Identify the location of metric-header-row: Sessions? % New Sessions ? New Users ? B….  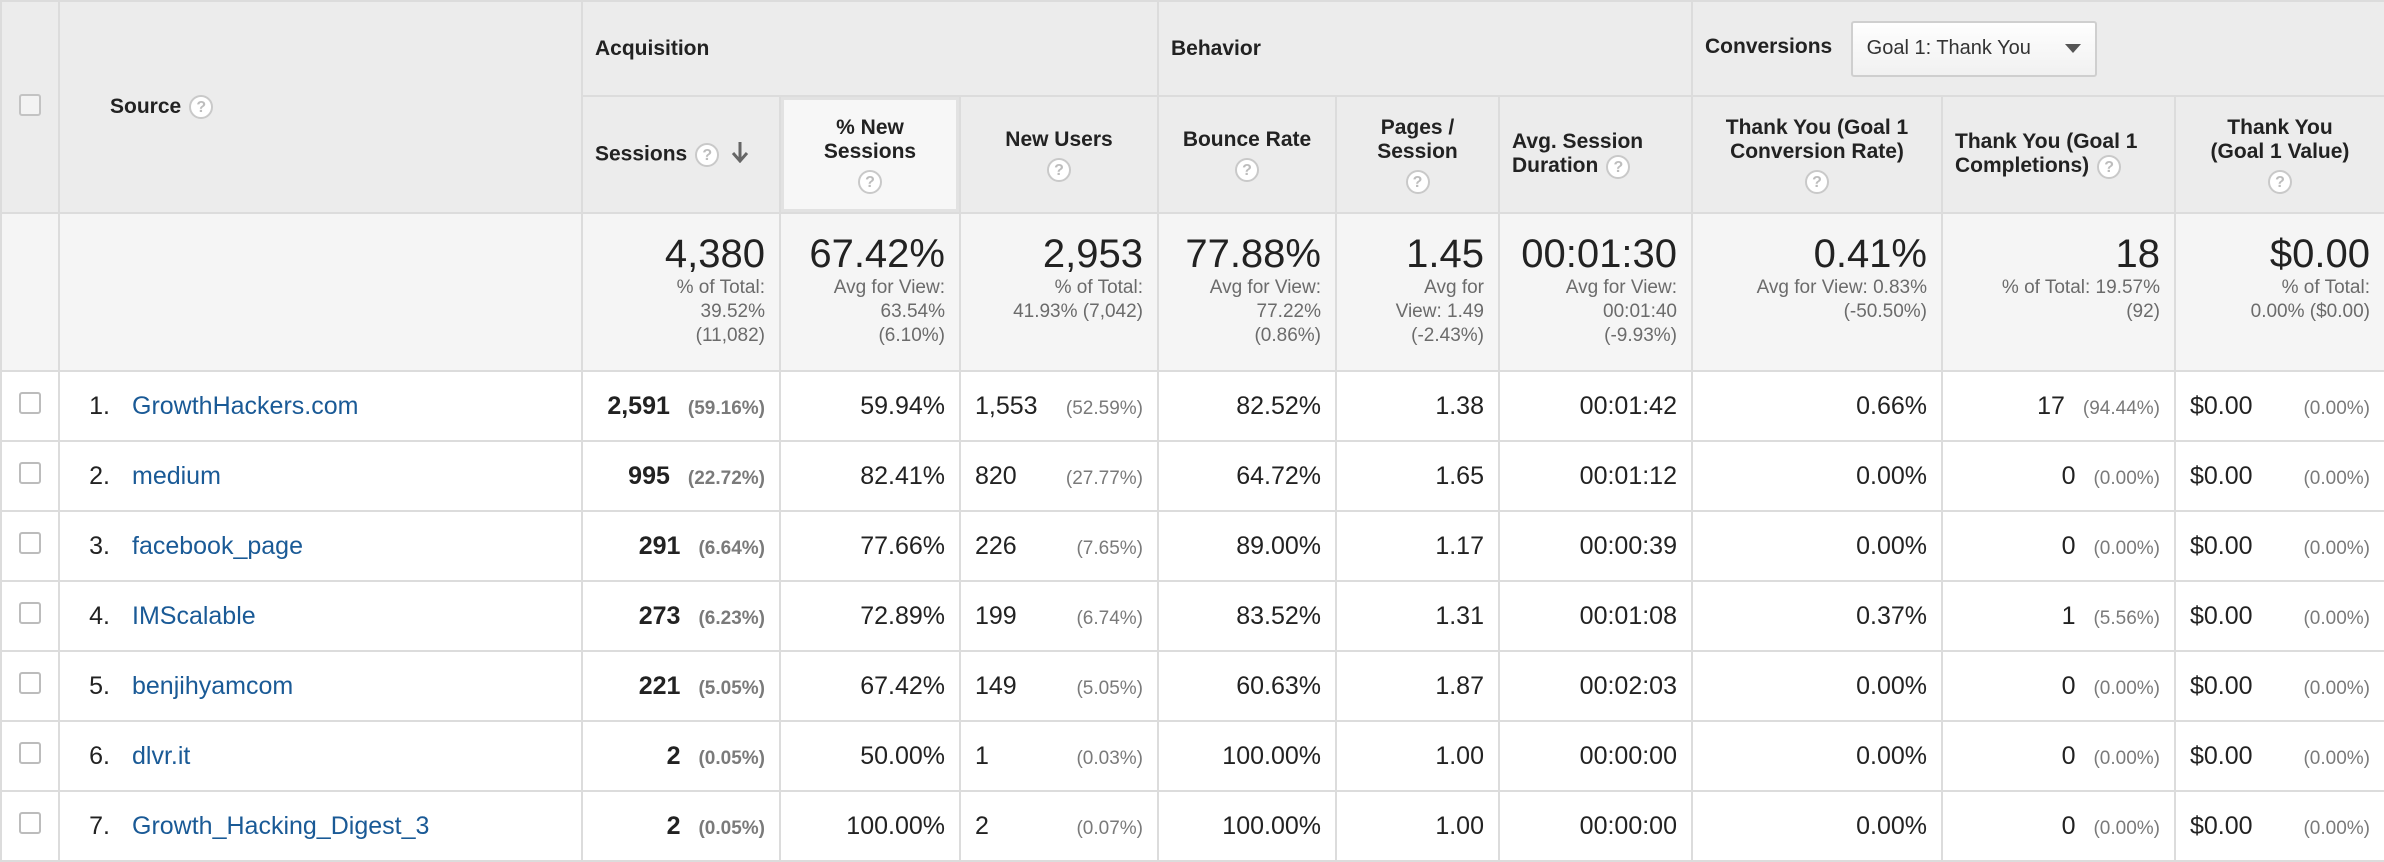
(1192, 154).